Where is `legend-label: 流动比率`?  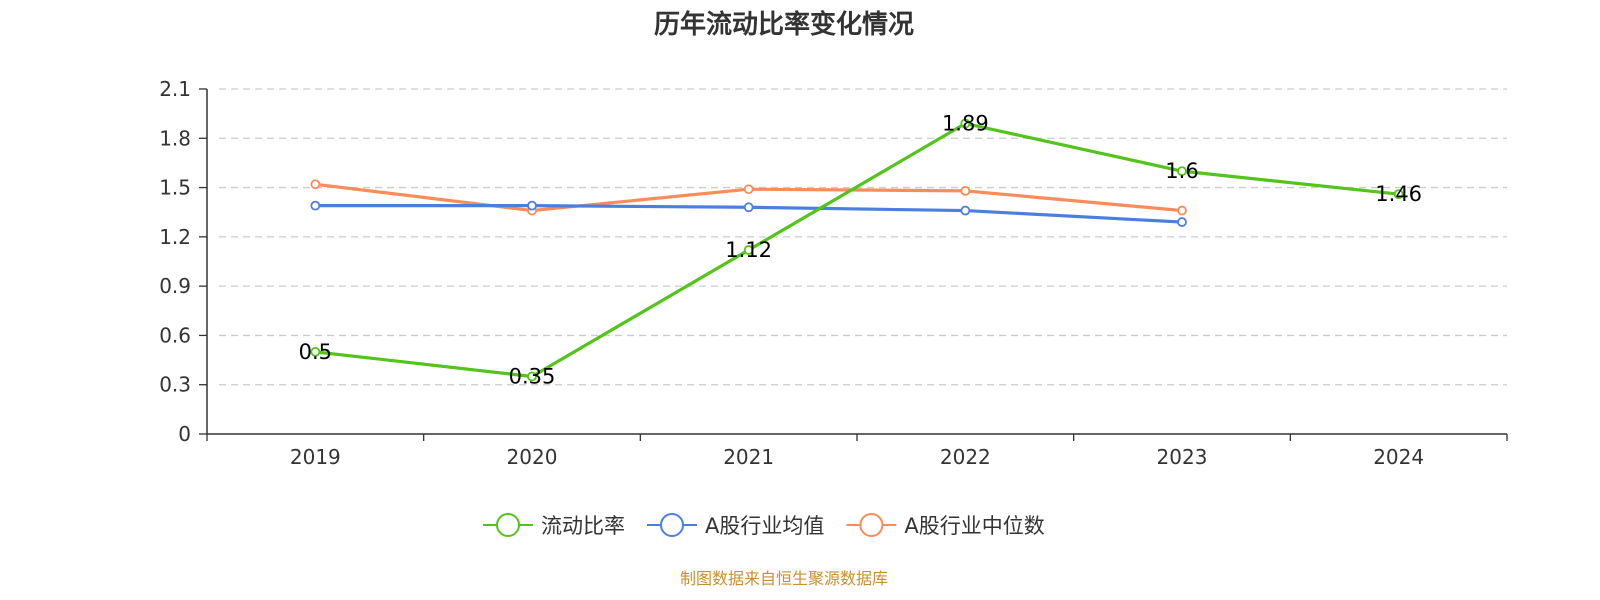 legend-label: 流动比率 is located at coordinates (583, 526).